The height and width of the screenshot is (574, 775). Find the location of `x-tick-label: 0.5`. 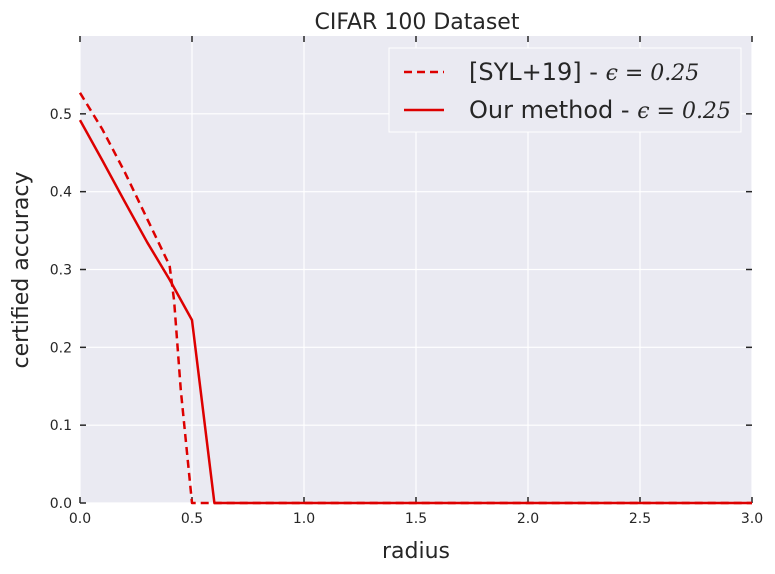

x-tick-label: 0.5 is located at coordinates (192, 519).